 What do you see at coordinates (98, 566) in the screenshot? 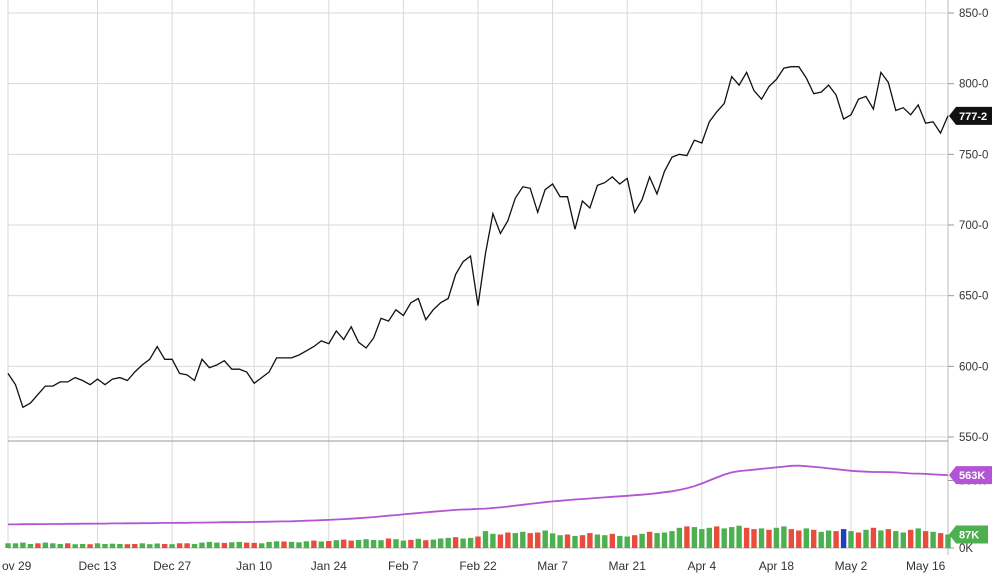
I see `x-tick-label: Dec 13` at bounding box center [98, 566].